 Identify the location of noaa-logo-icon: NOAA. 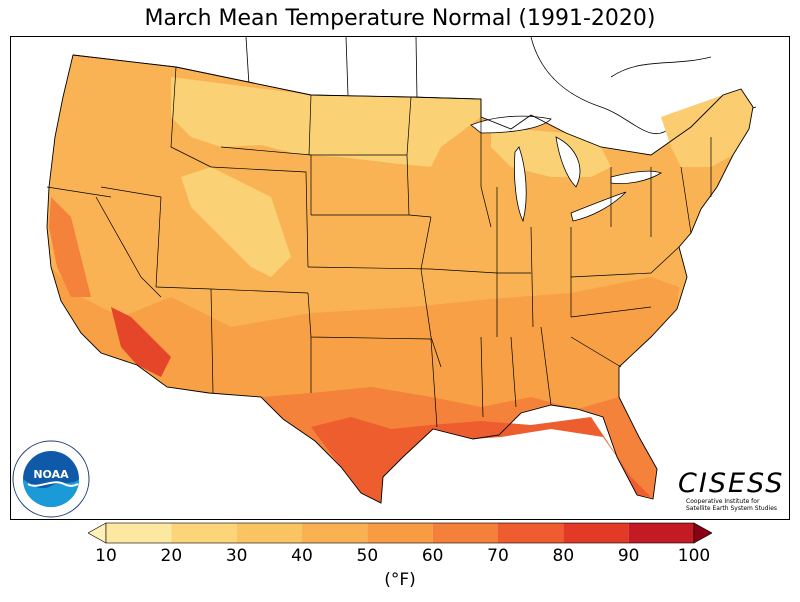
(51, 479).